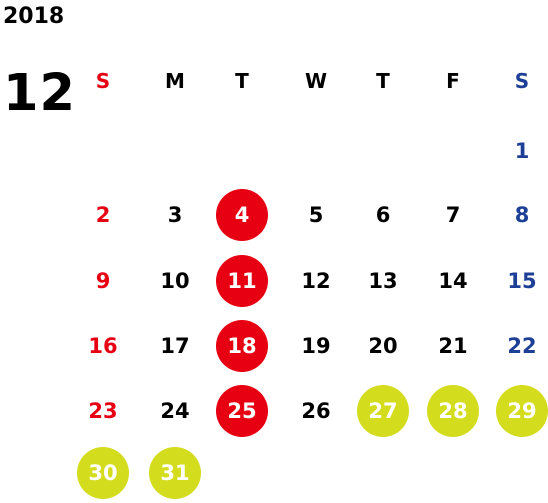 The height and width of the screenshot is (503, 548). What do you see at coordinates (453, 281) in the screenshot?
I see `day-cell-14: 14` at bounding box center [453, 281].